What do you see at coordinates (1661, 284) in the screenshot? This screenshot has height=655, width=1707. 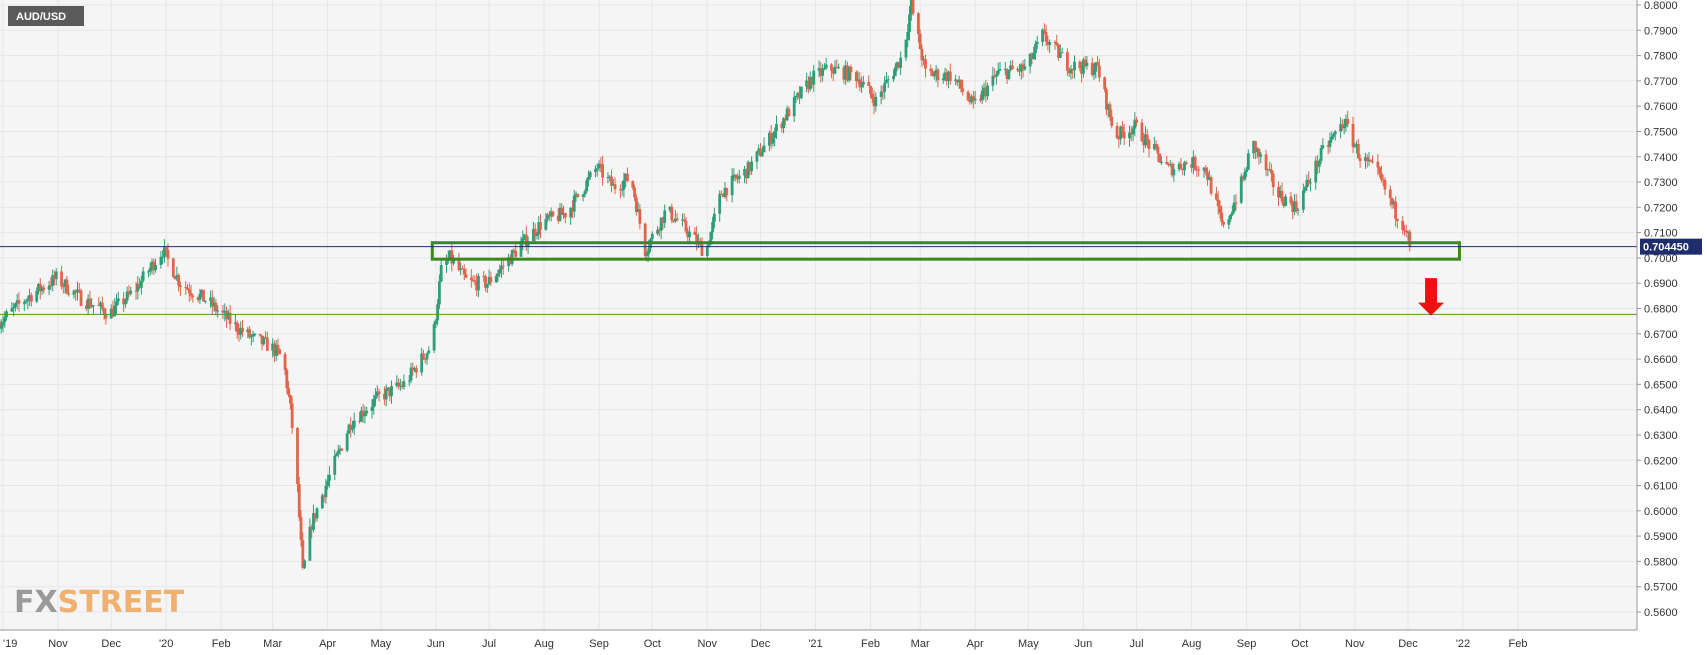 I see `y-tick-label: 0.6900` at bounding box center [1661, 284].